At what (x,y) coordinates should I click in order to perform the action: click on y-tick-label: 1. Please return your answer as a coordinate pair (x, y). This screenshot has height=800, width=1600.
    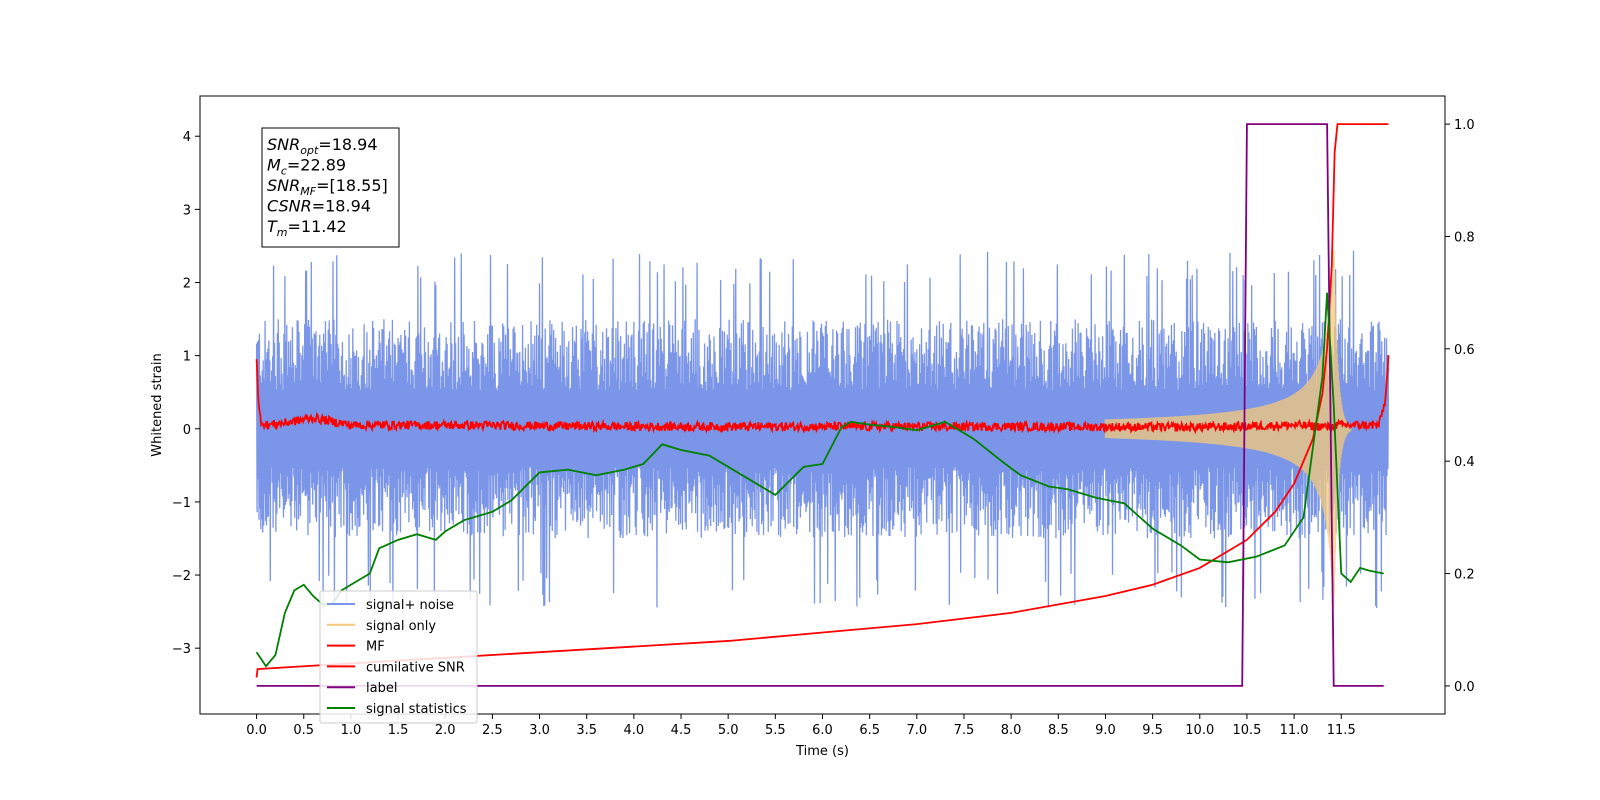
    Looking at the image, I should click on (187, 357).